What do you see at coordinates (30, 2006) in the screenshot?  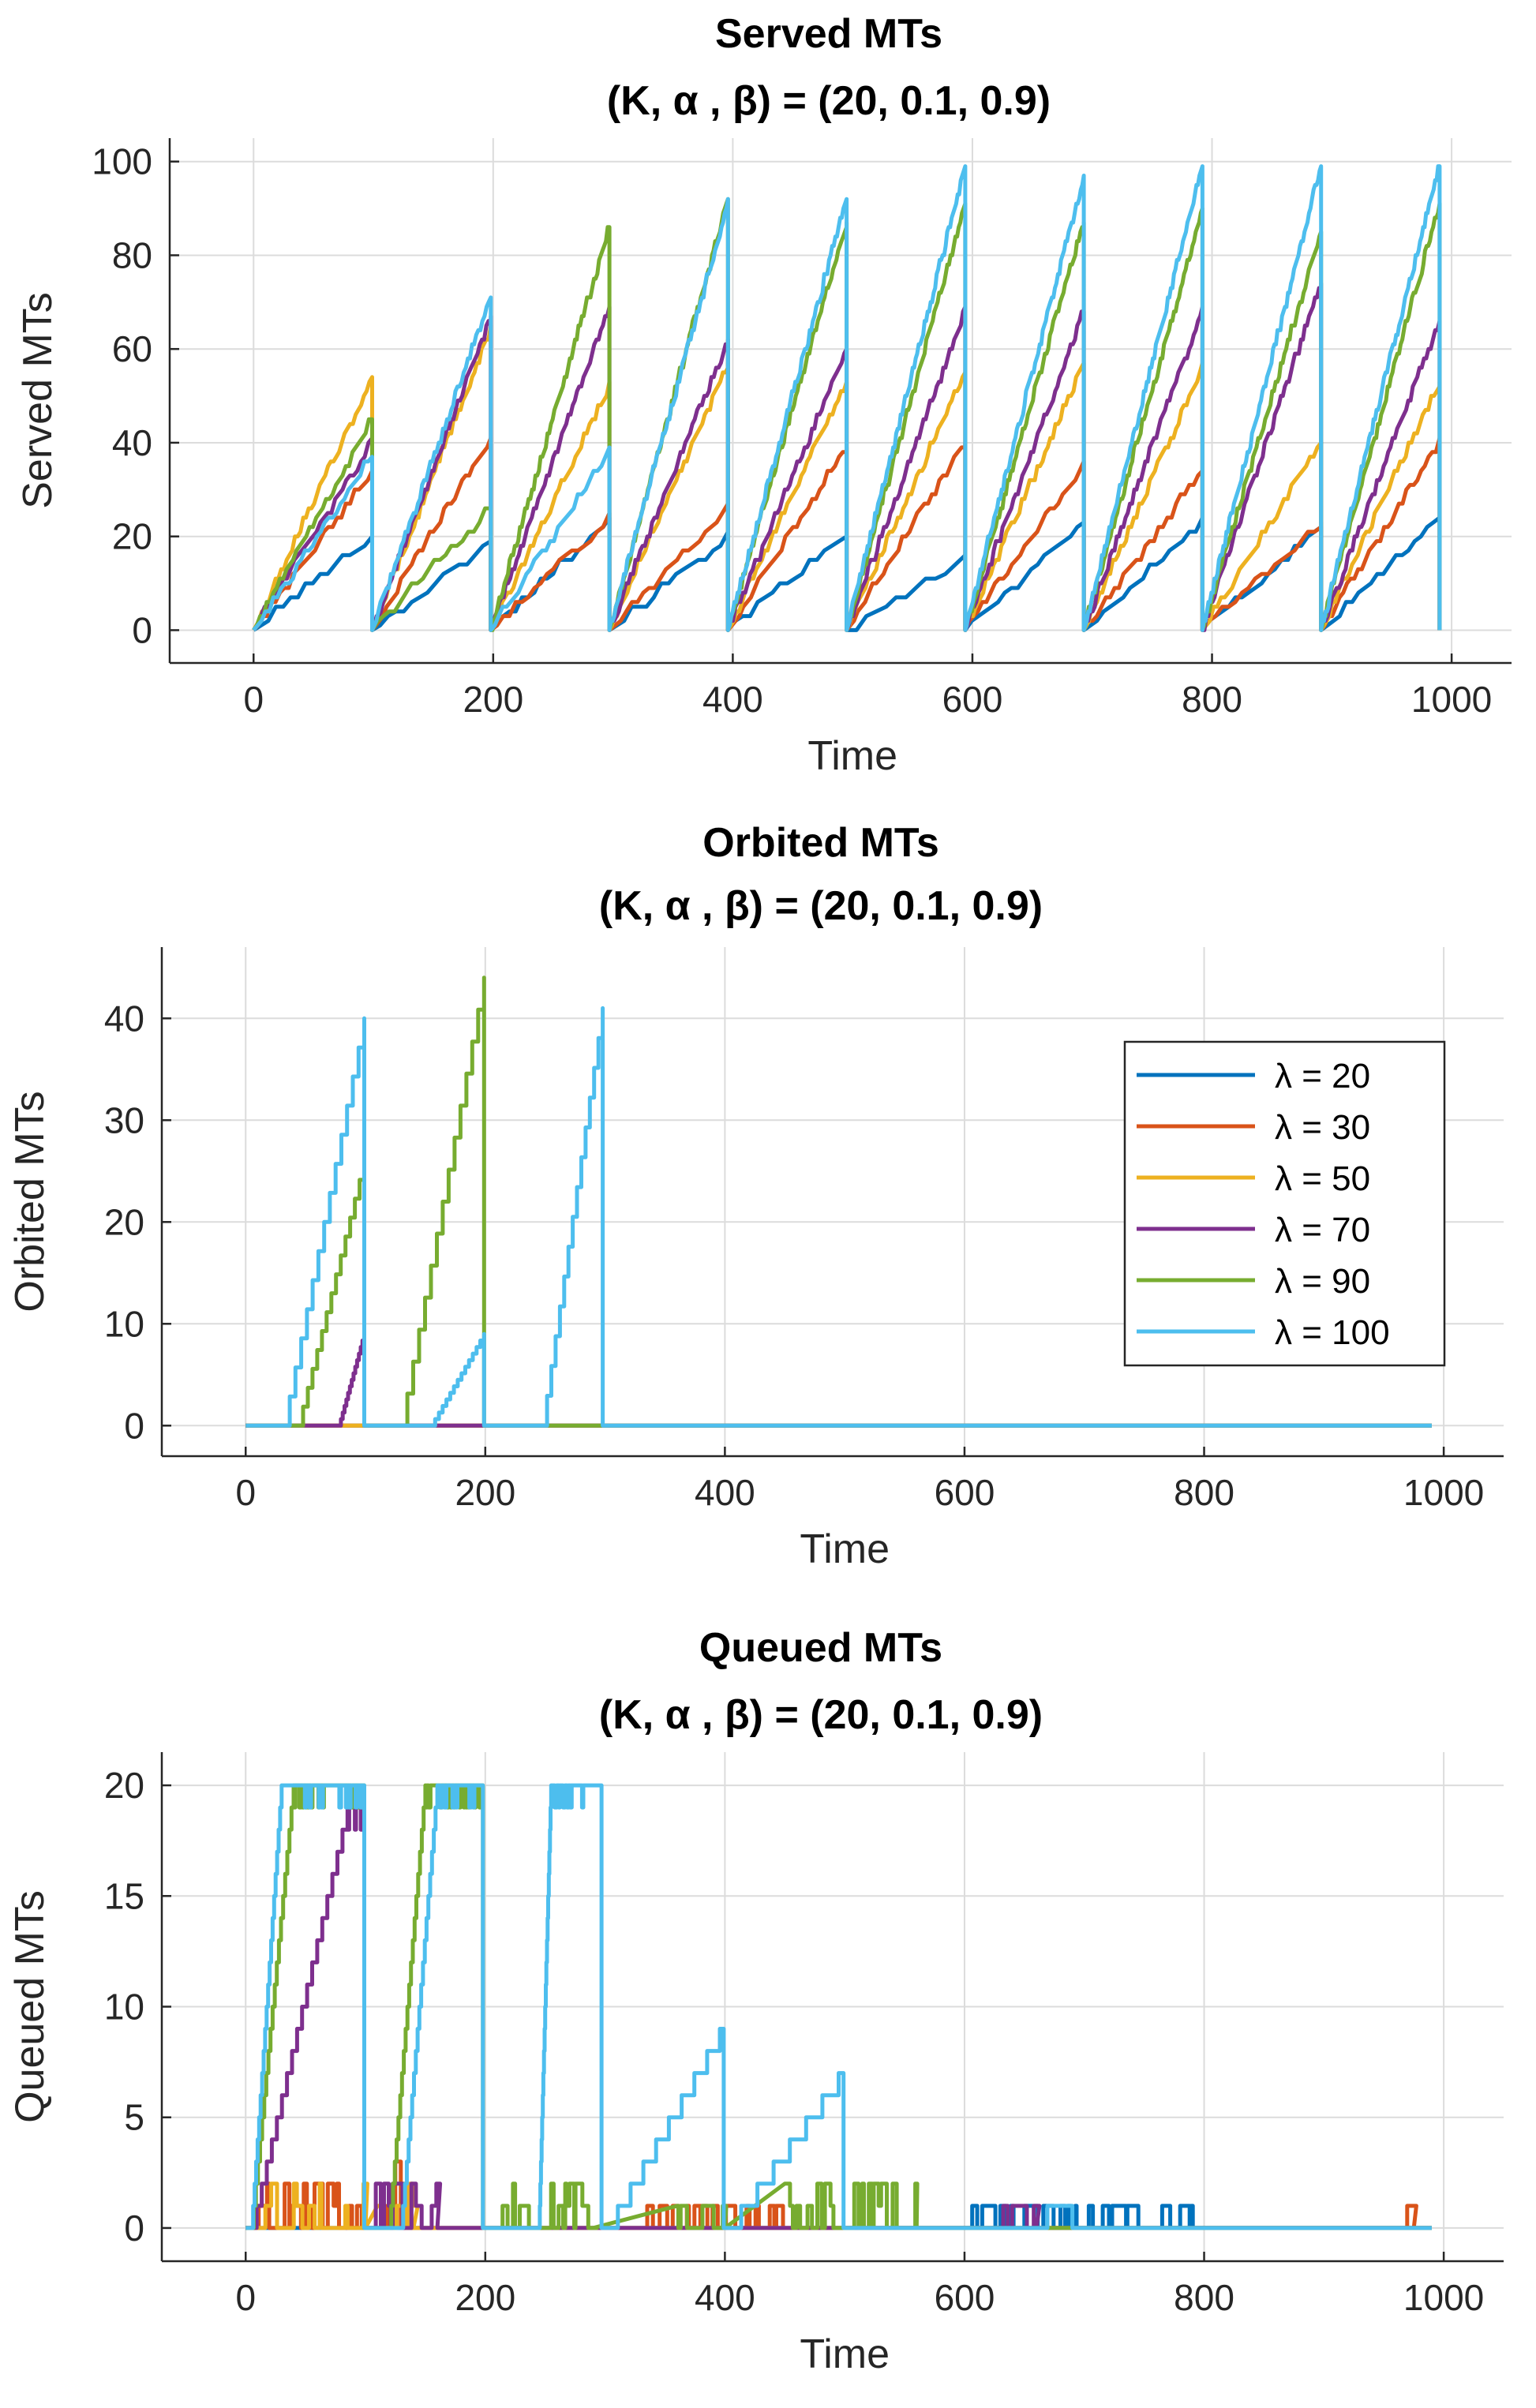 I see `y-axis-label: Queued MTs` at bounding box center [30, 2006].